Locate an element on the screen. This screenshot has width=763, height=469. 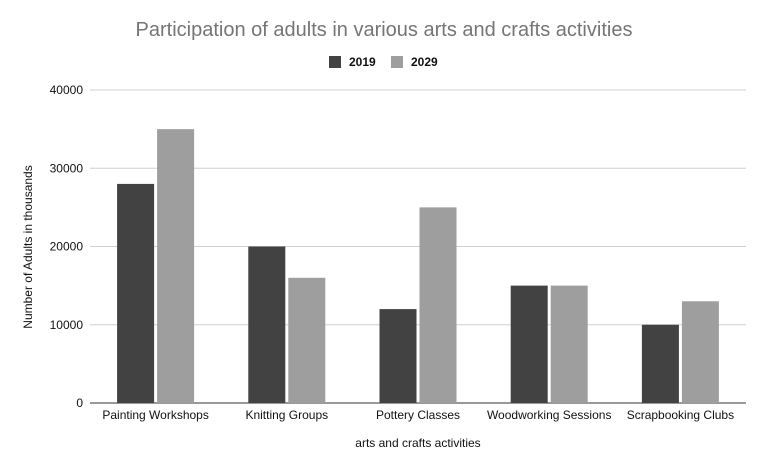
bar-2019-knitting-groups is located at coordinates (267, 324).